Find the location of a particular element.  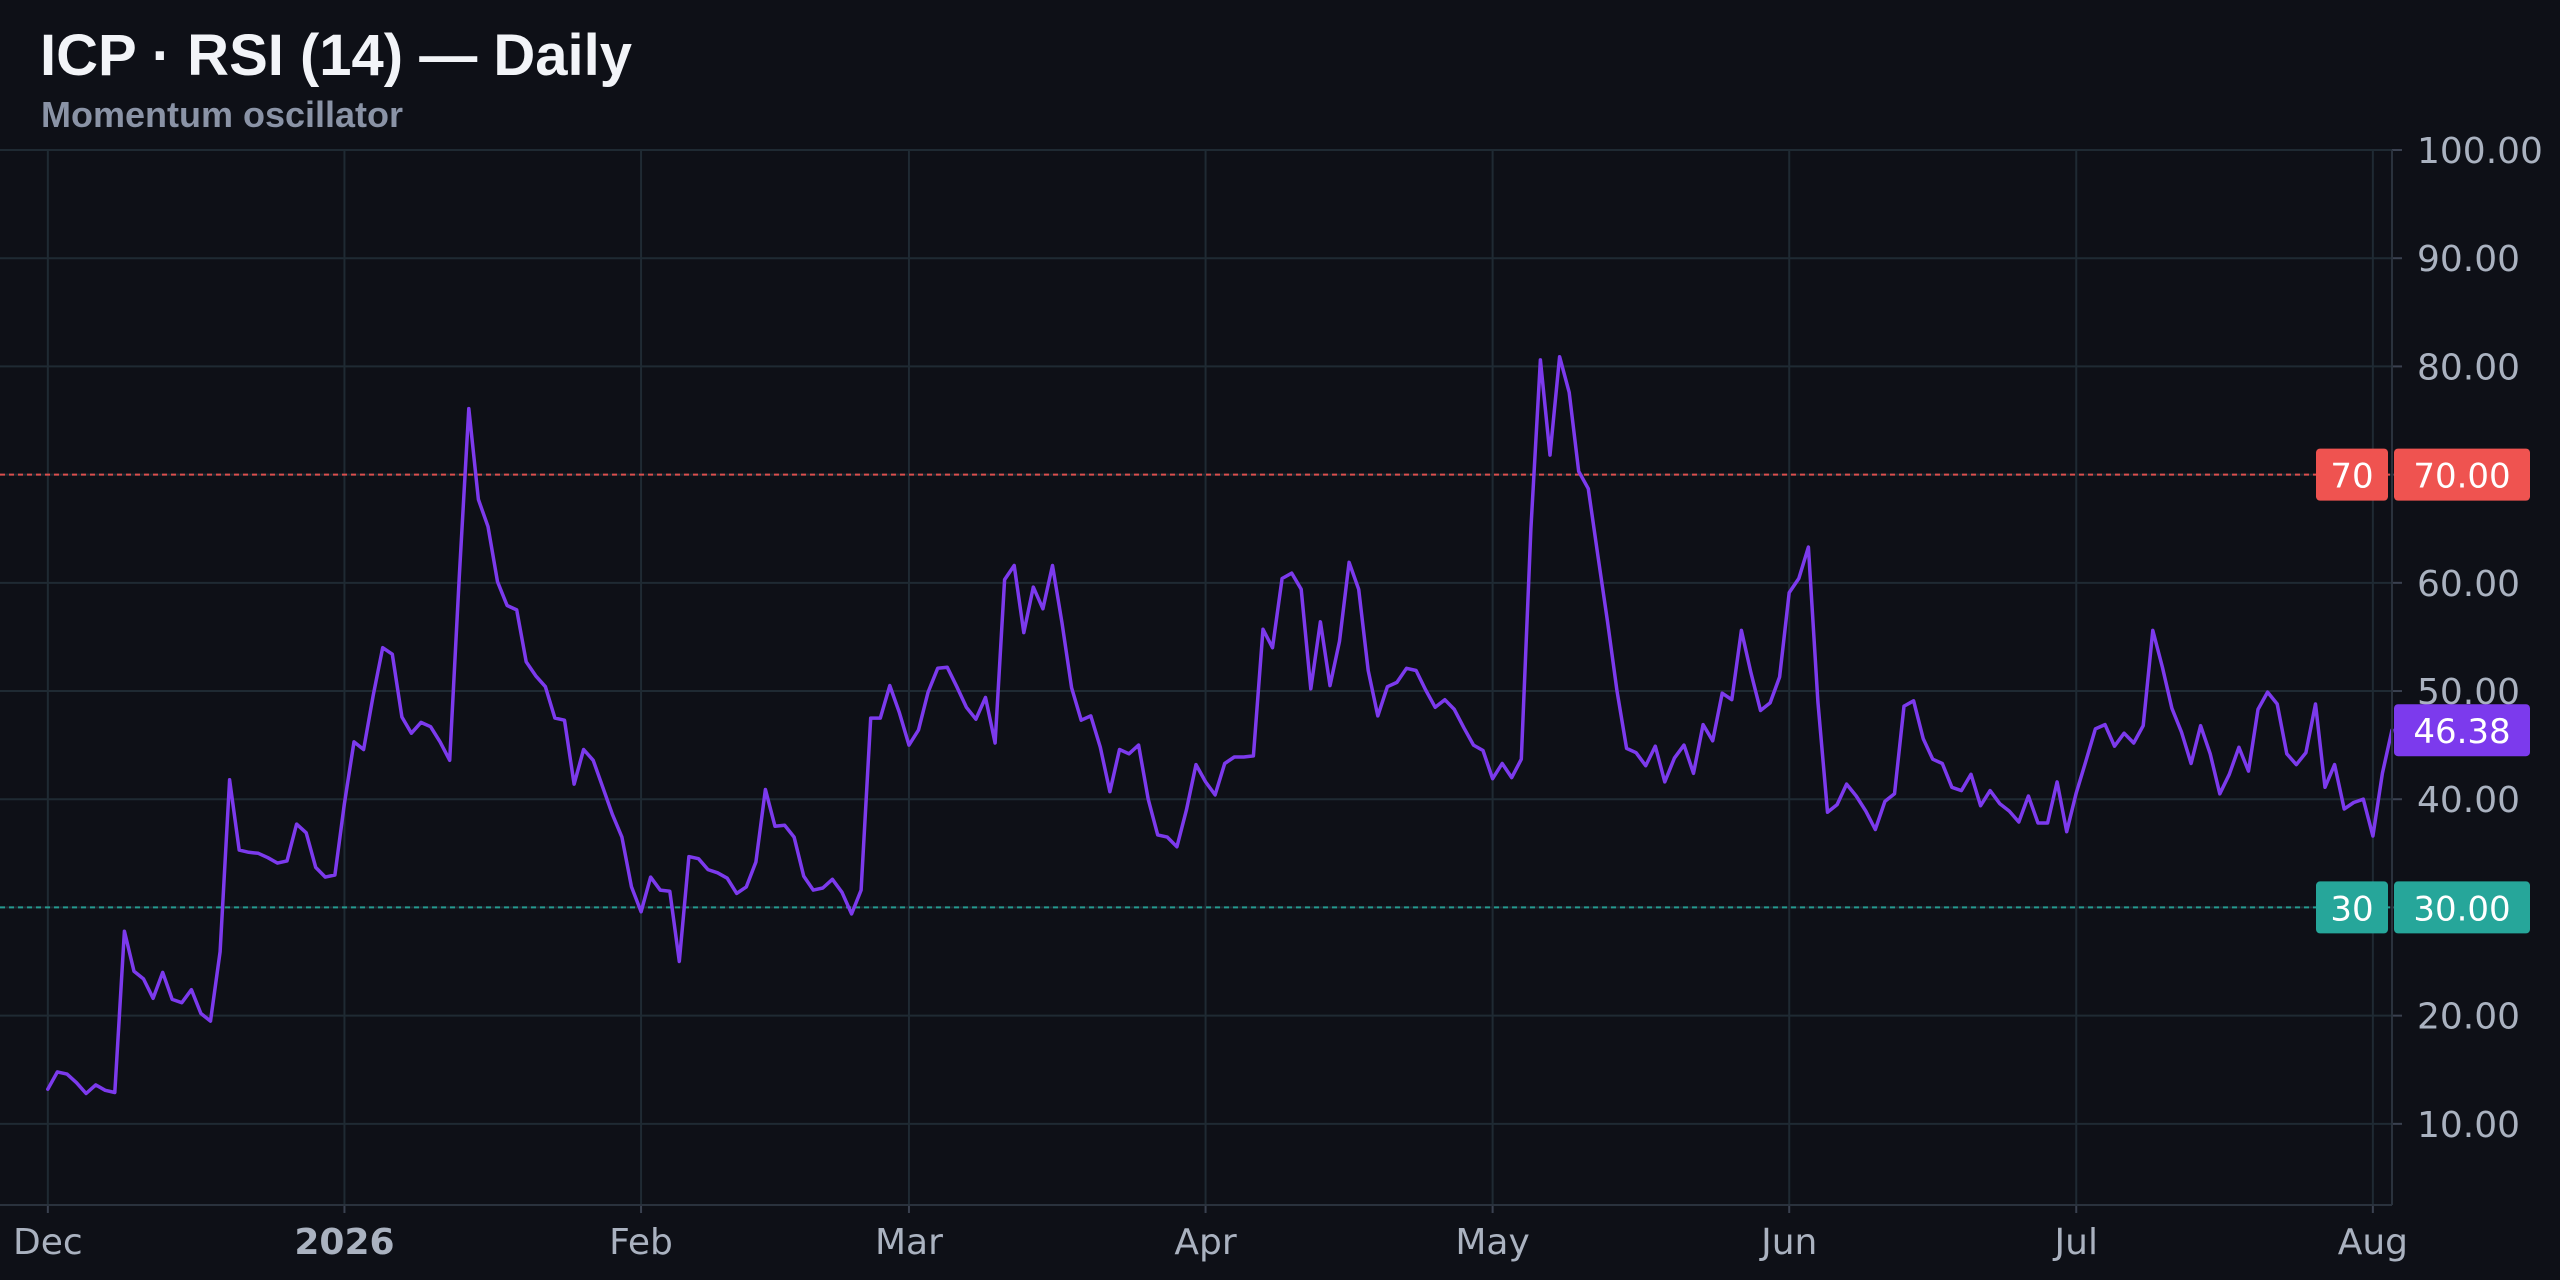

badge-layer: 70 70.00 30 30.00 46.38 is located at coordinates (2423, 691).